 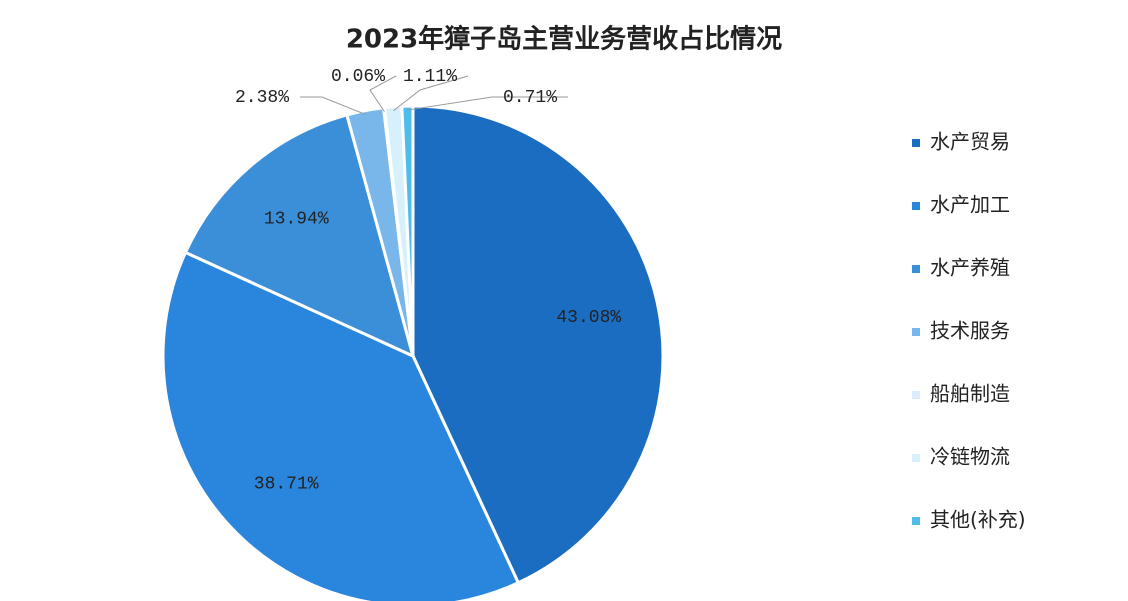 What do you see at coordinates (430, 77) in the screenshot?
I see `data-label: 1.11%` at bounding box center [430, 77].